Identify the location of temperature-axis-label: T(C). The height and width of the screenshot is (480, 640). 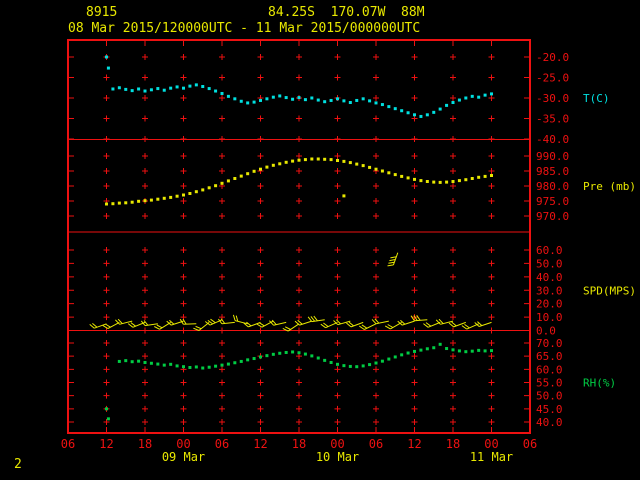
(596, 98).